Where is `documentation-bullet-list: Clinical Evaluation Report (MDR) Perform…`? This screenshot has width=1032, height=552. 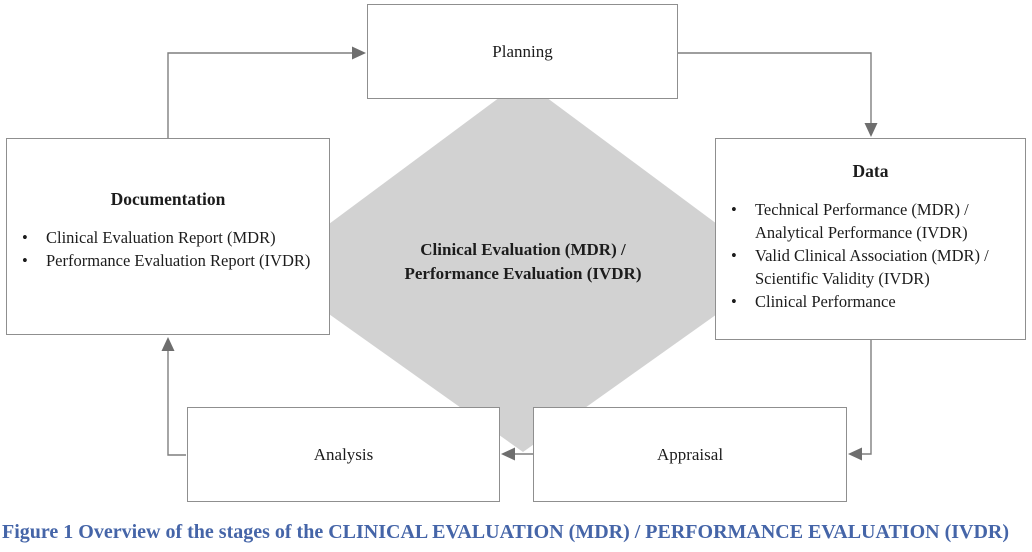
documentation-bullet-list: Clinical Evaluation Report (MDR) Perform… is located at coordinates (168, 249).